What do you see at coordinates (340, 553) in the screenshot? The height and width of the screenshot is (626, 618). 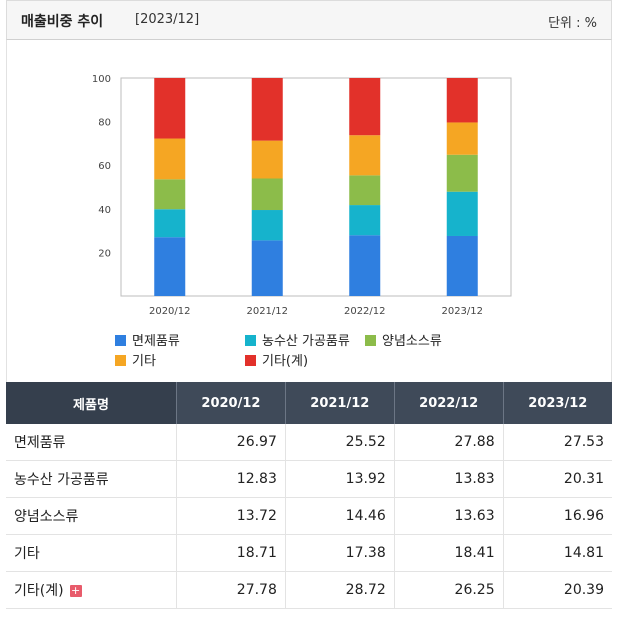 I see `cell-value: 17.38` at bounding box center [340, 553].